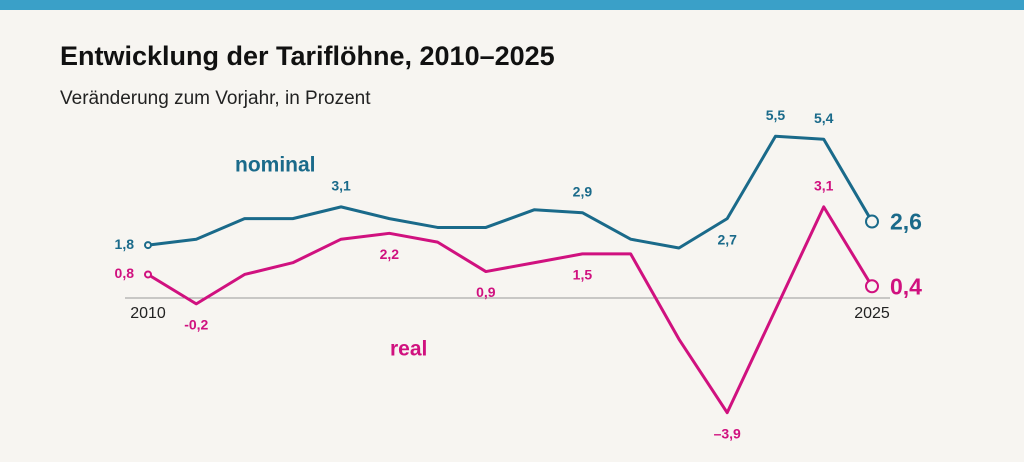 The width and height of the screenshot is (1024, 462). I want to click on top-bar, so click(512, 5).